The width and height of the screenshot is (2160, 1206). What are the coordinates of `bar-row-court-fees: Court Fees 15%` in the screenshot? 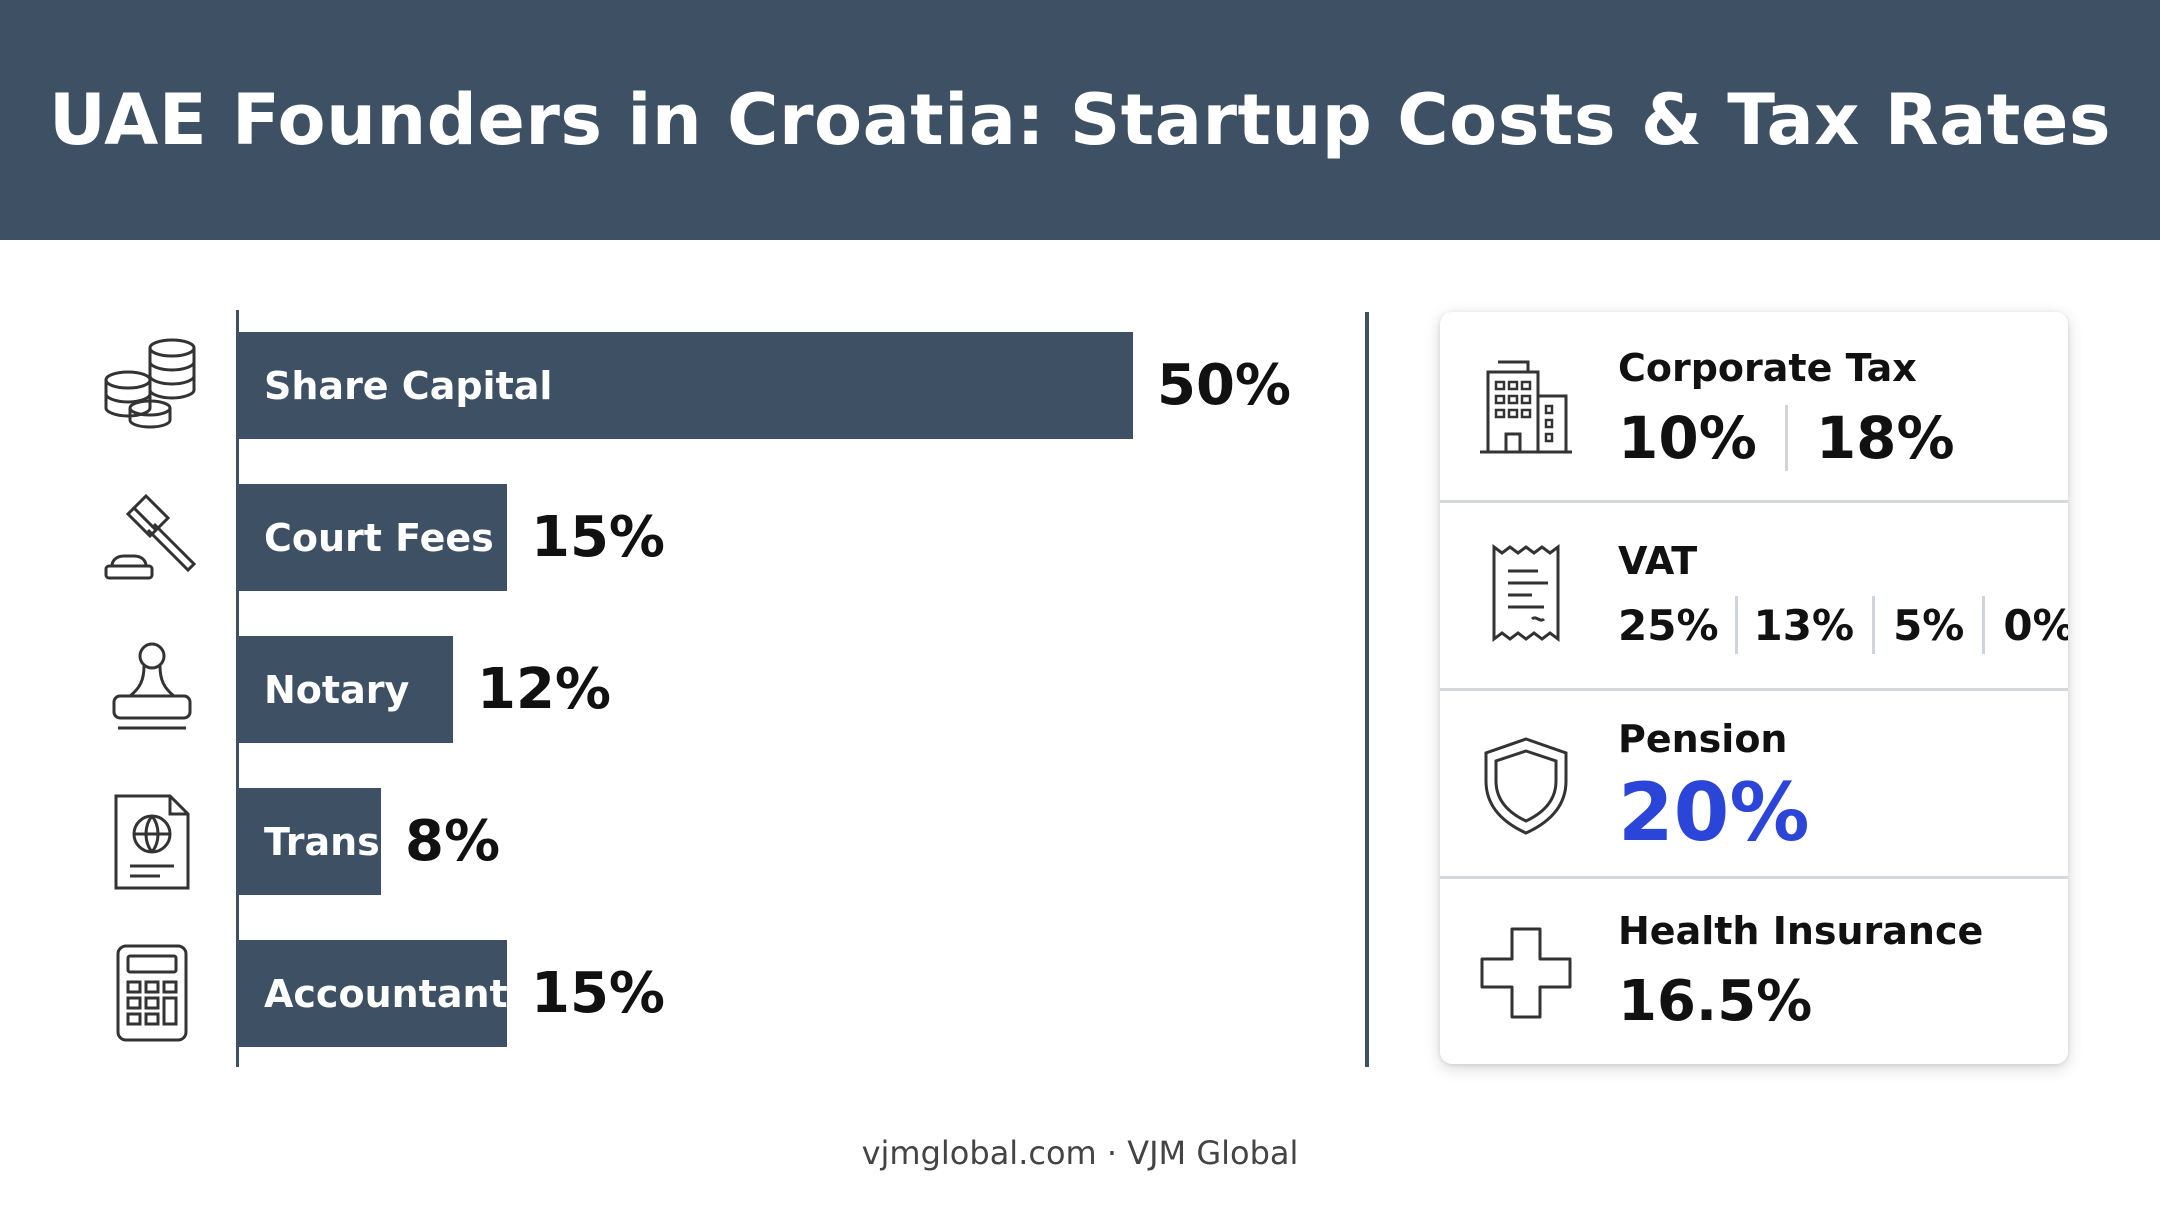 It's located at (660, 537).